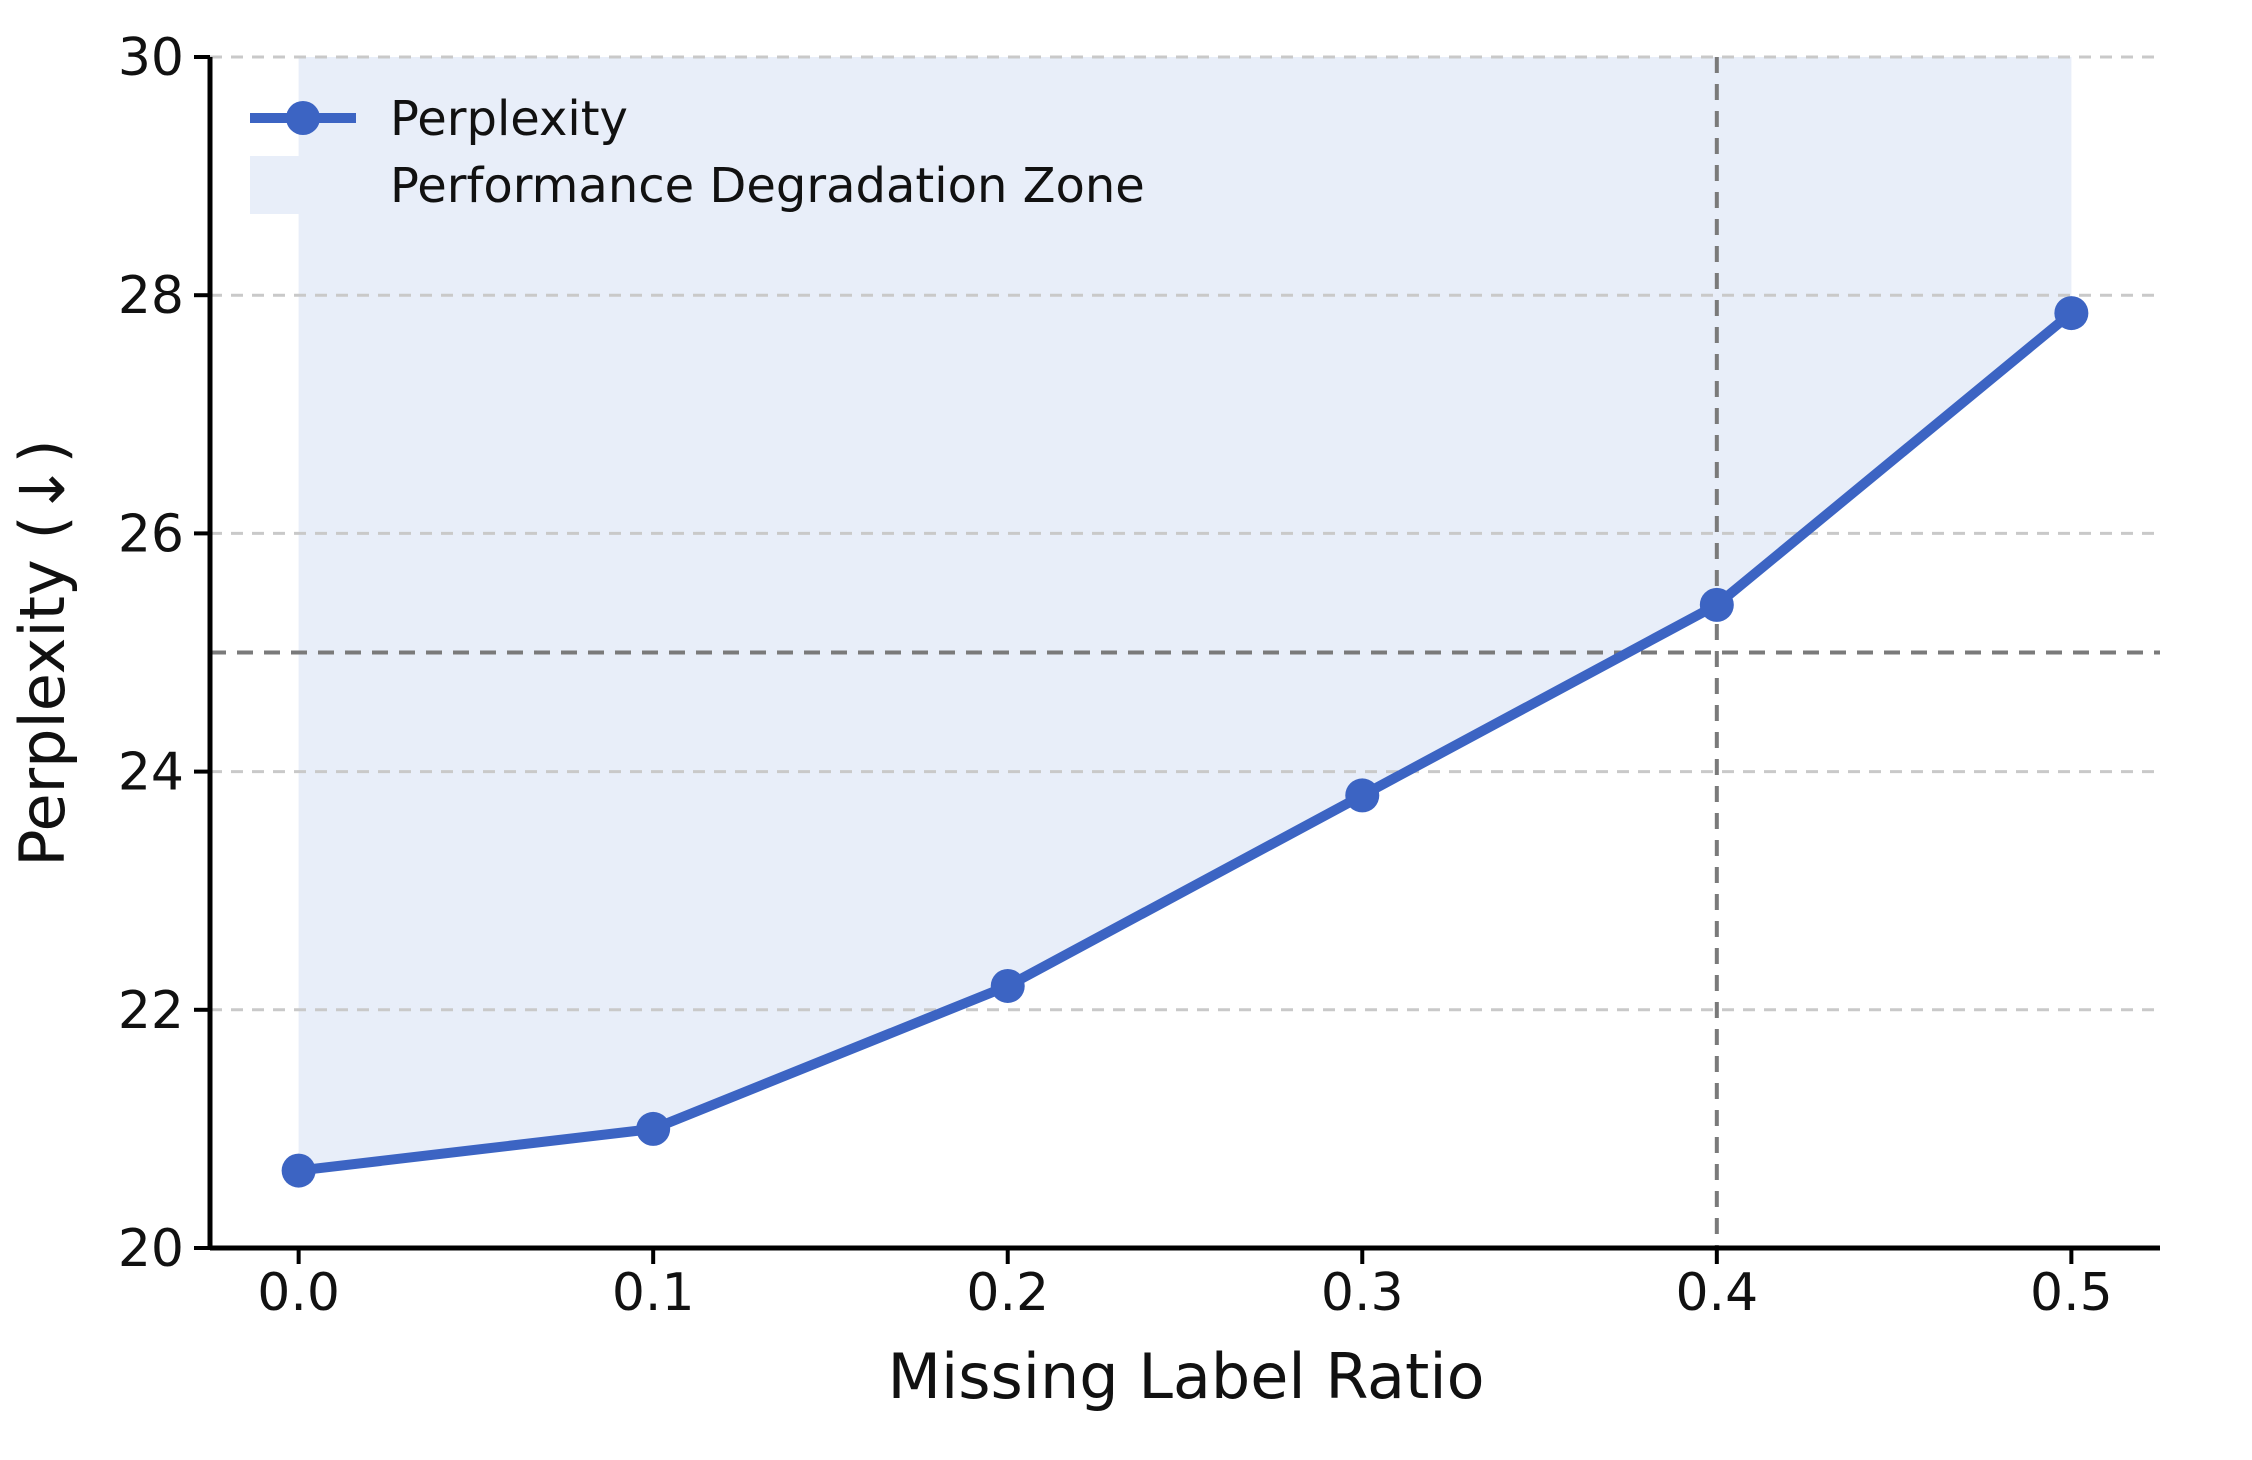 Image resolution: width=2252 pixels, height=1460 pixels. Describe the element at coordinates (653, 1293) in the screenshot. I see `x-tick-label: 0.1` at that location.